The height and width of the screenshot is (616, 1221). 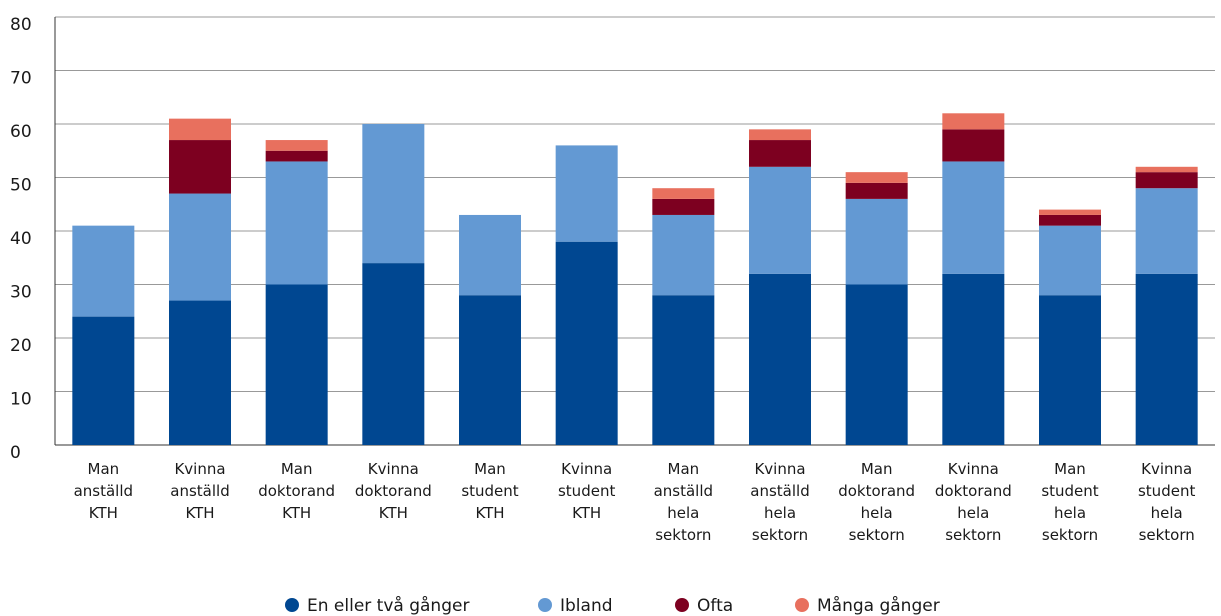 What do you see at coordinates (779, 502) in the screenshot?
I see `x-tick-label: Kvinna anställd hela sektorn` at bounding box center [779, 502].